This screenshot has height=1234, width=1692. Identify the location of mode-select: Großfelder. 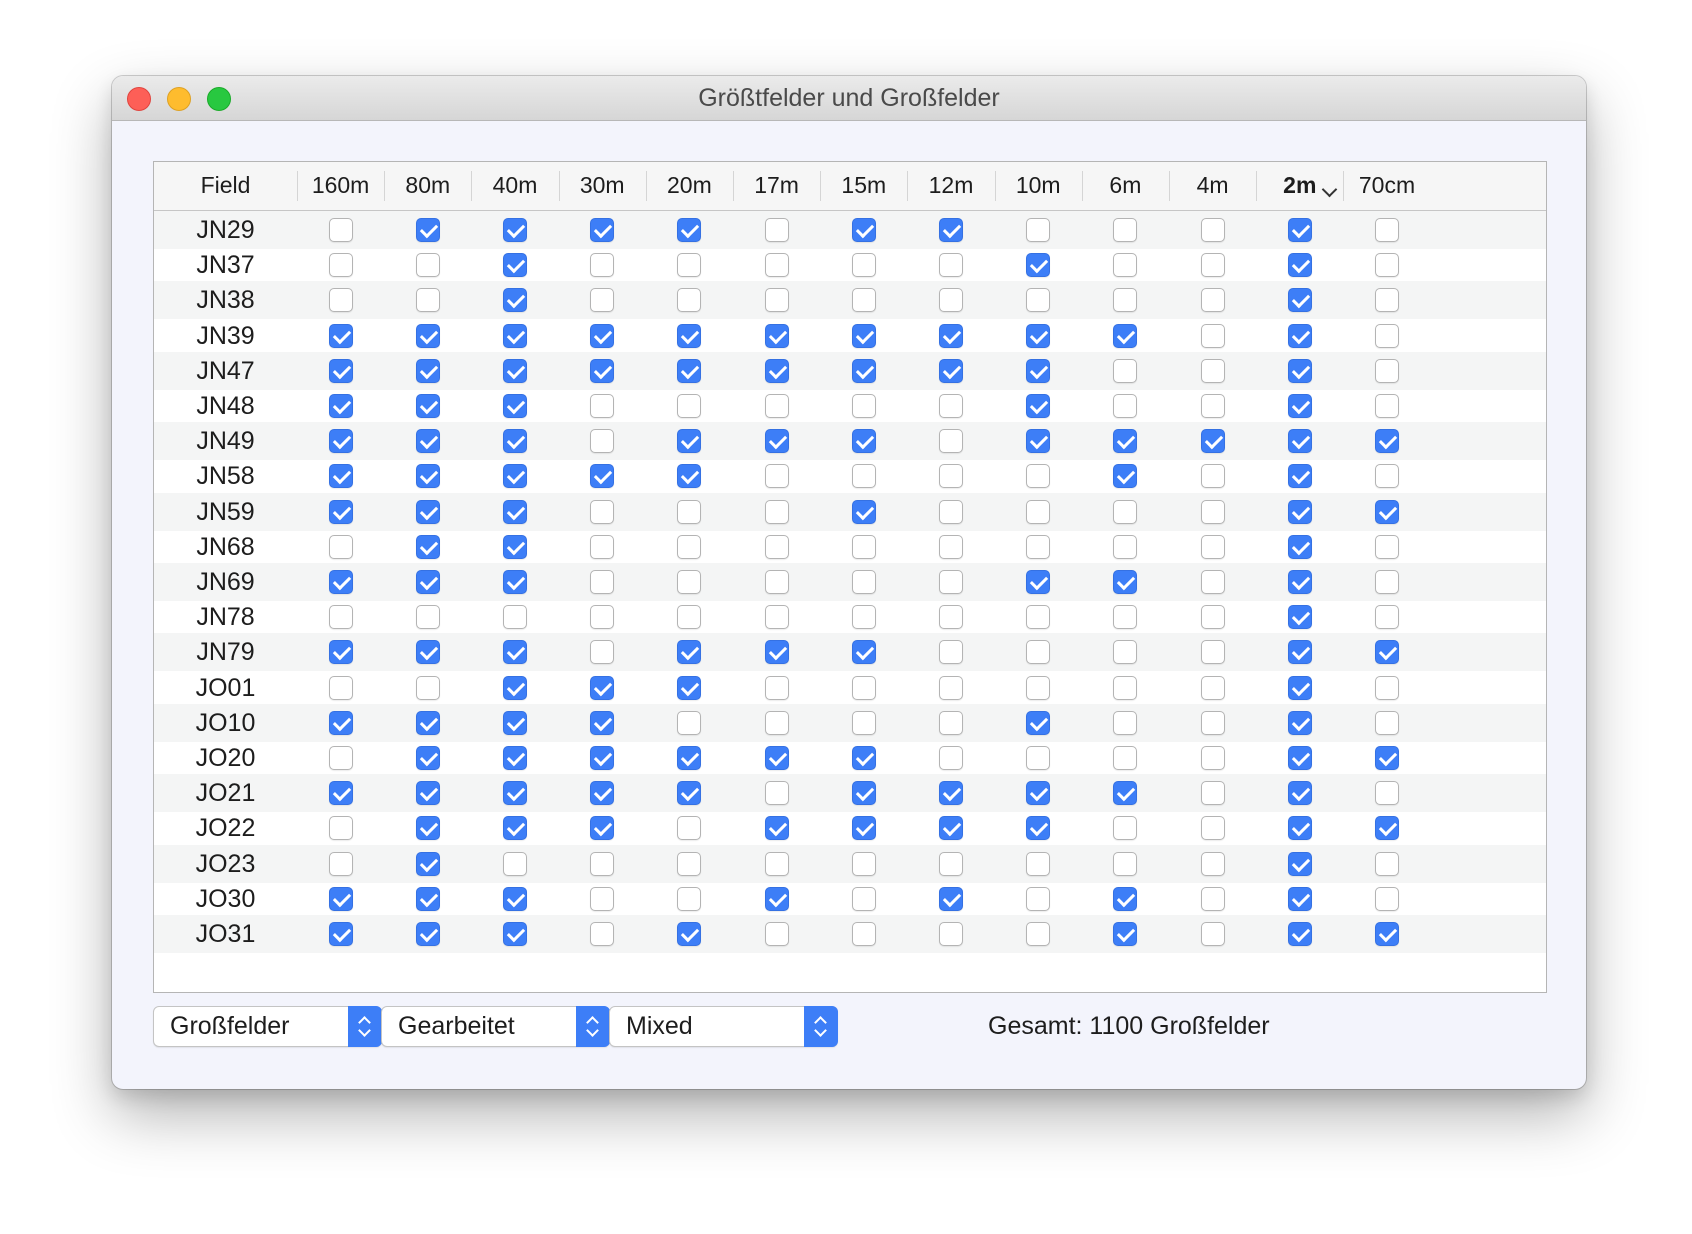
(267, 1026).